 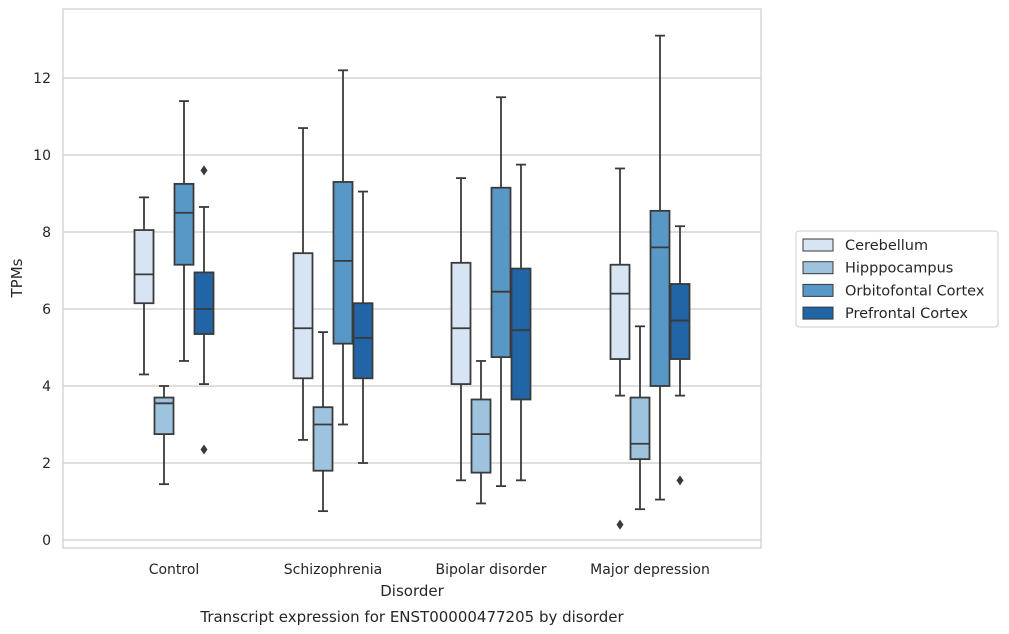 I want to click on x-tick-label: Schizophrenia, so click(x=333, y=570).